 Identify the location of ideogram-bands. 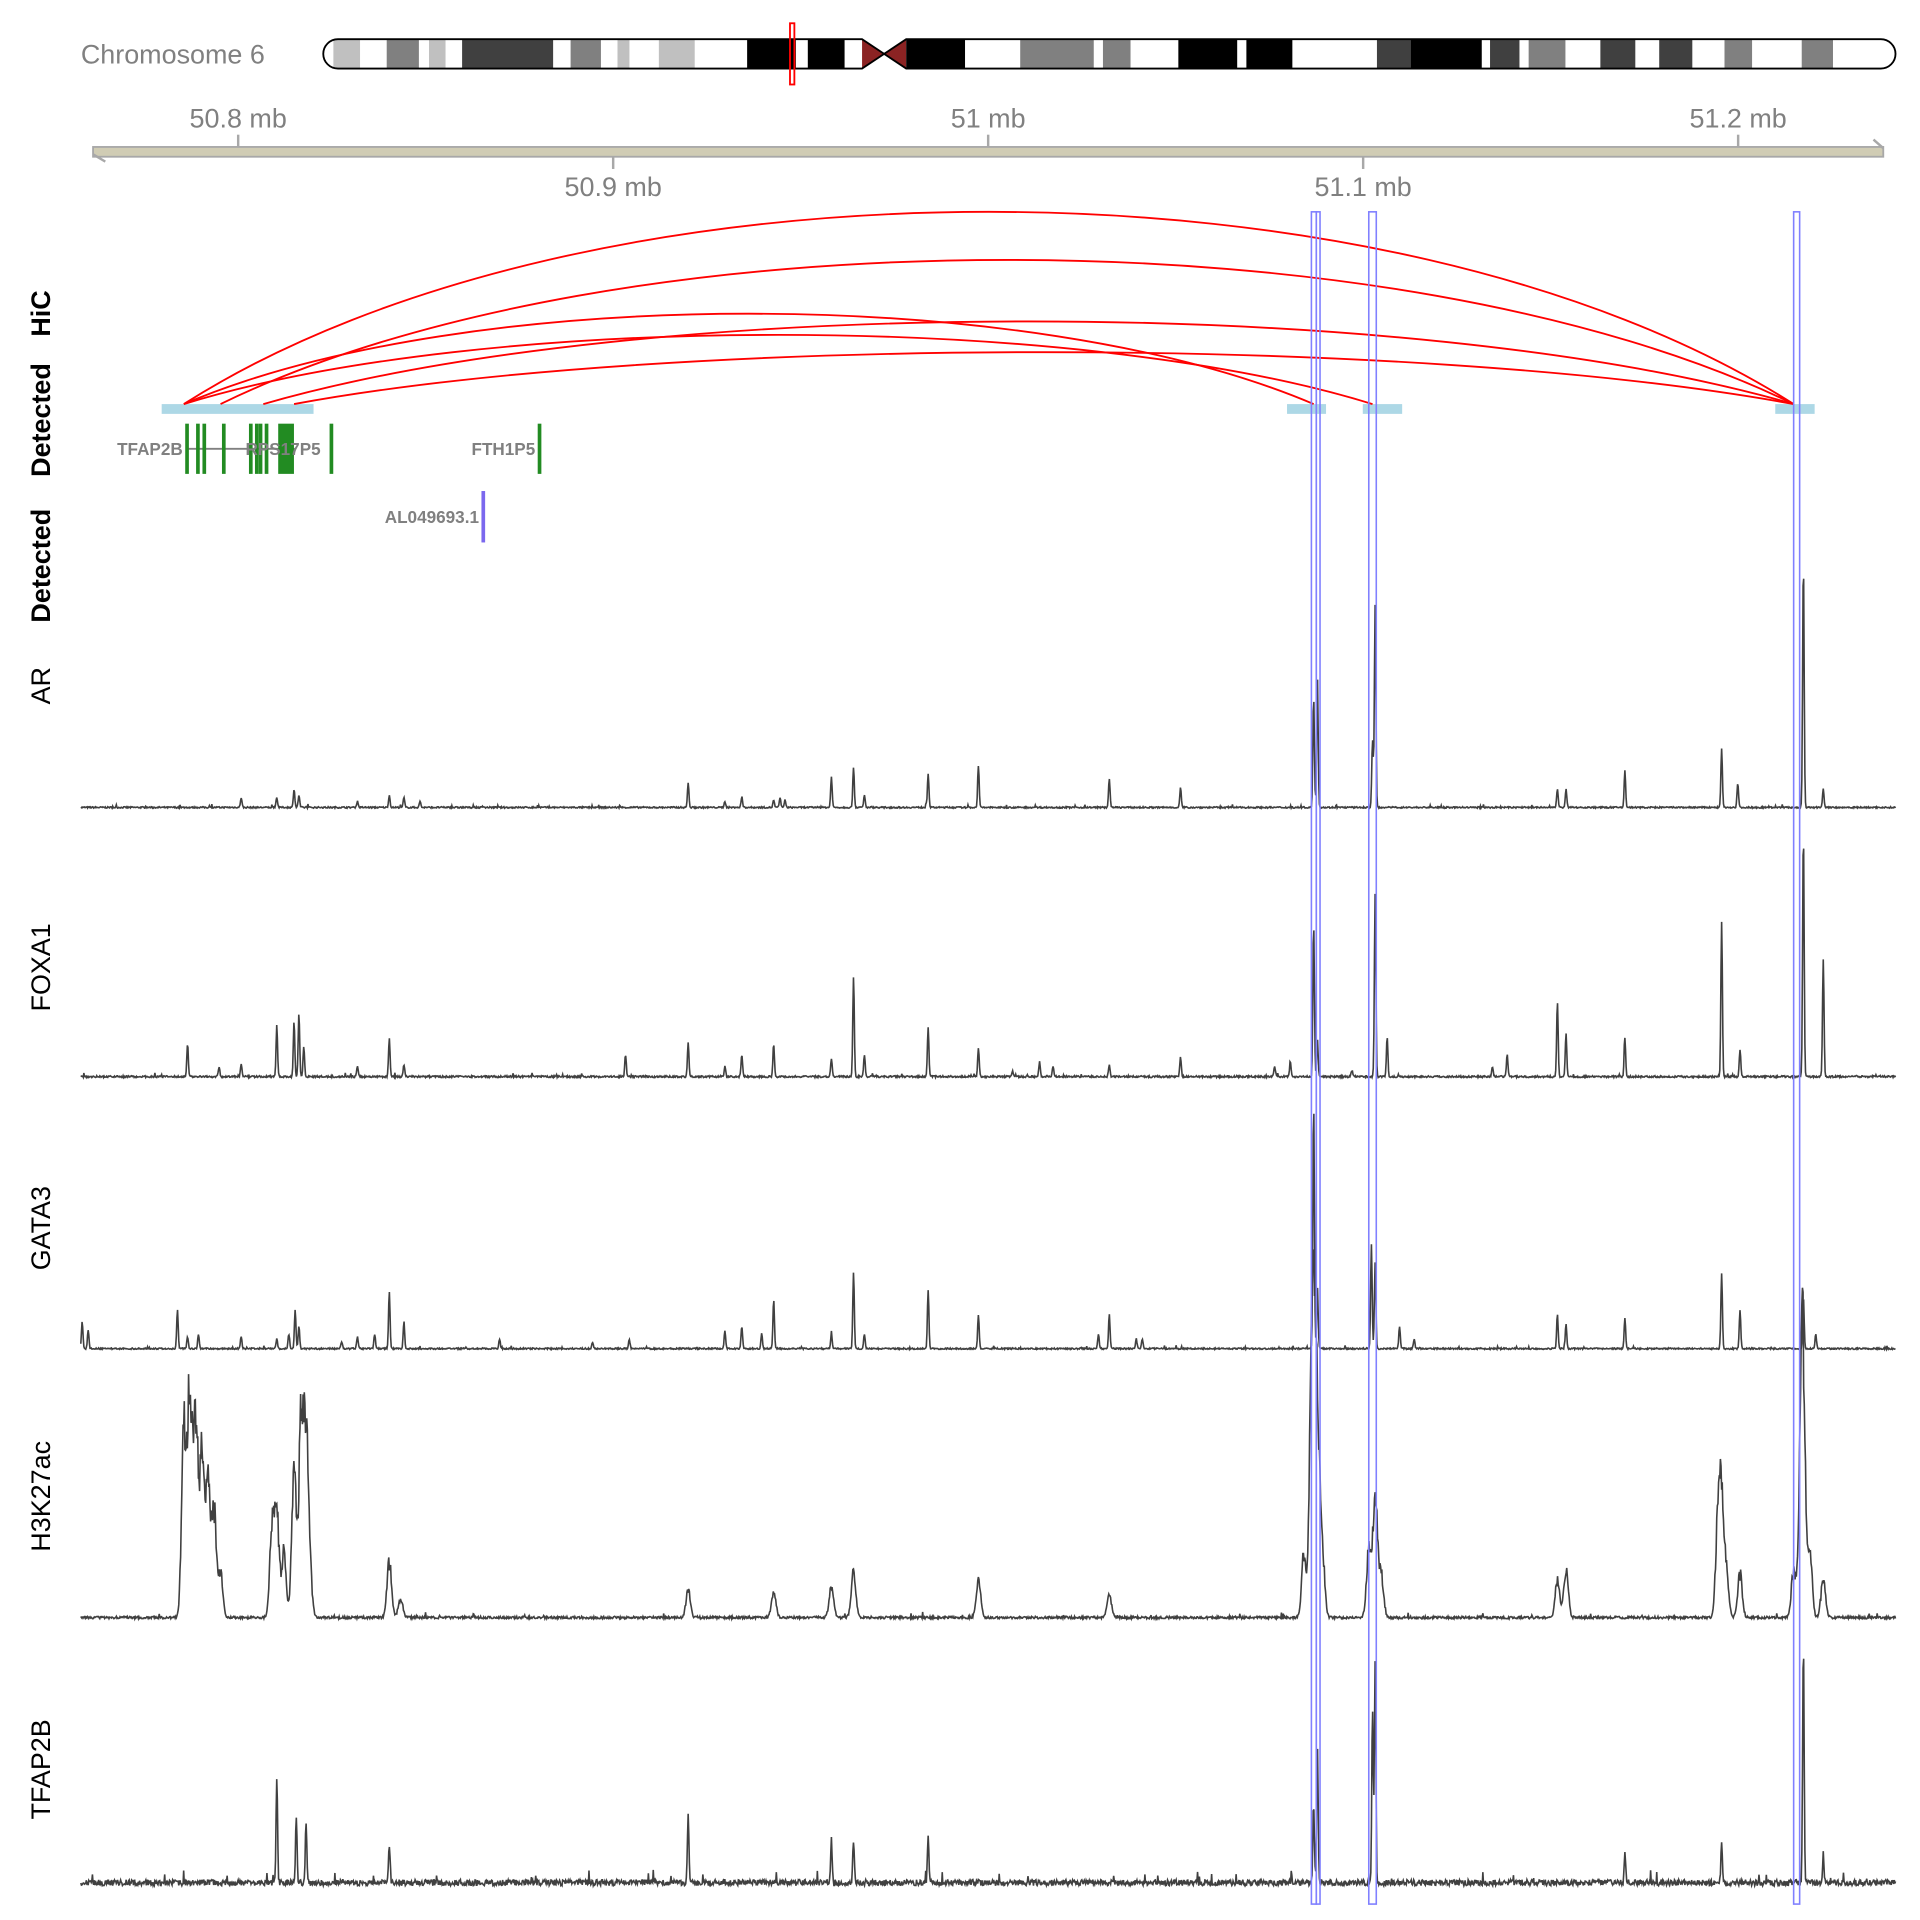
(1109, 54).